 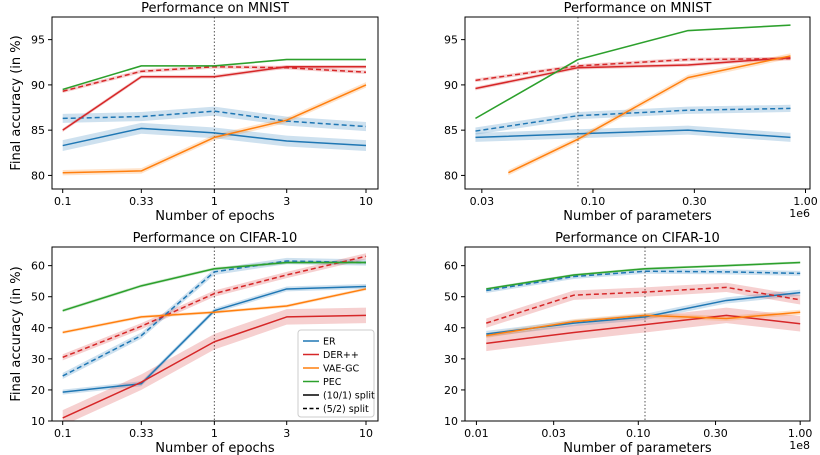 I want to click on legend: ER DER++ VAE-GC PEC (10/1) split (5/2) split, so click(x=336, y=373).